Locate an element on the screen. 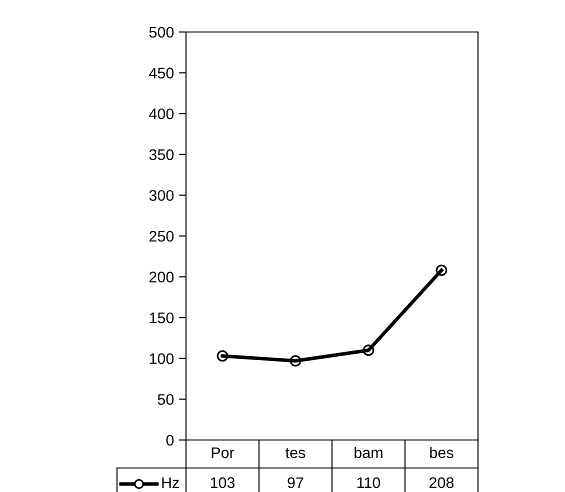 Image resolution: width=565 pixels, height=492 pixels. y-tick-label: 350 is located at coordinates (161, 154).